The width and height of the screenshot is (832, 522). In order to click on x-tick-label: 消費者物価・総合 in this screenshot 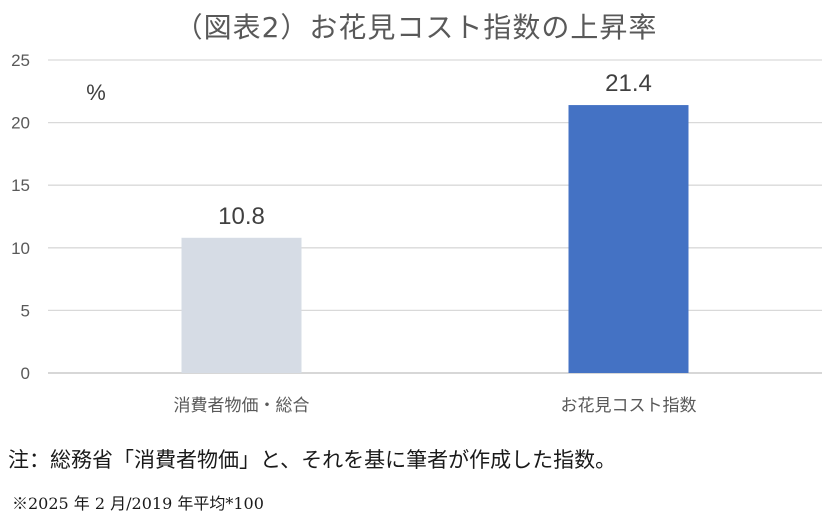, I will do `click(242, 406)`.